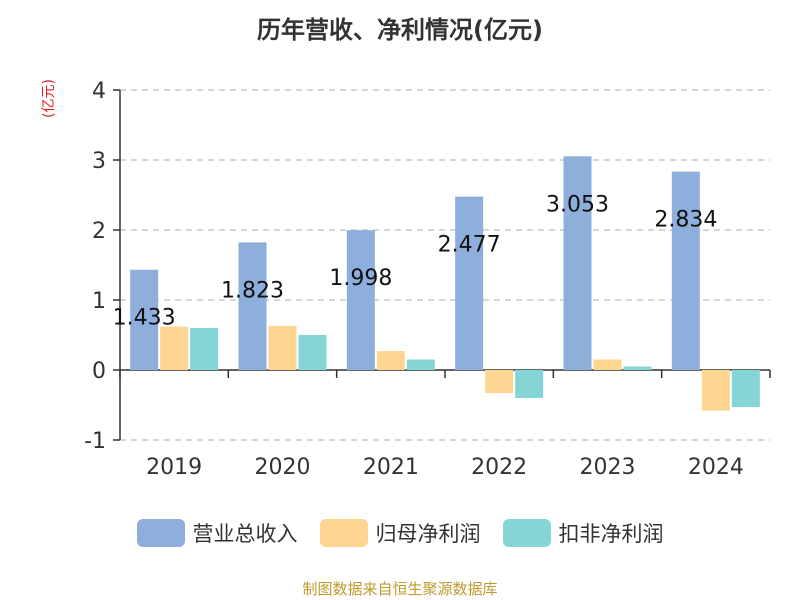 The image size is (800, 600). I want to click on y-tick-label: 2, so click(99, 231).